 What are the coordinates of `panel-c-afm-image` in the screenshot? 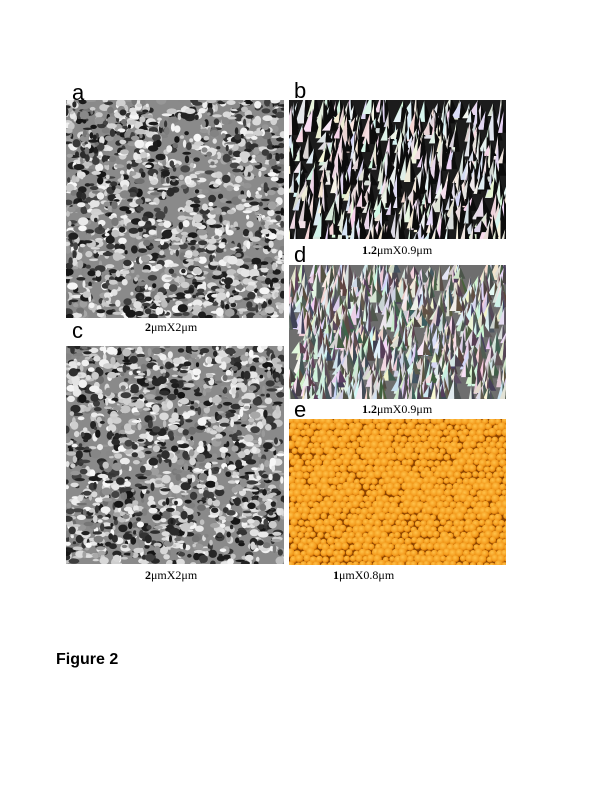 It's located at (175, 455).